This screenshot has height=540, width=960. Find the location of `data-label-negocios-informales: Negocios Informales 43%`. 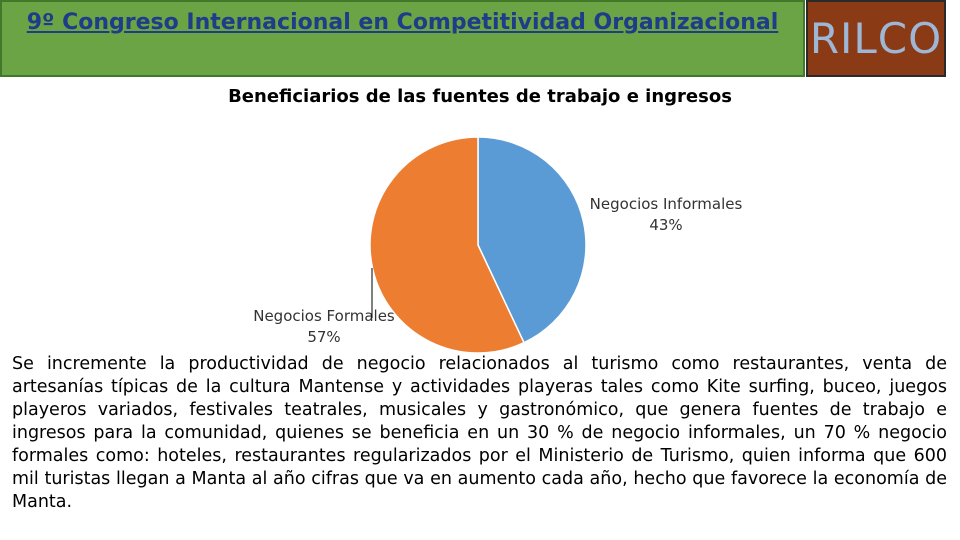

data-label-negocios-informales: Negocios Informales 43% is located at coordinates (666, 214).